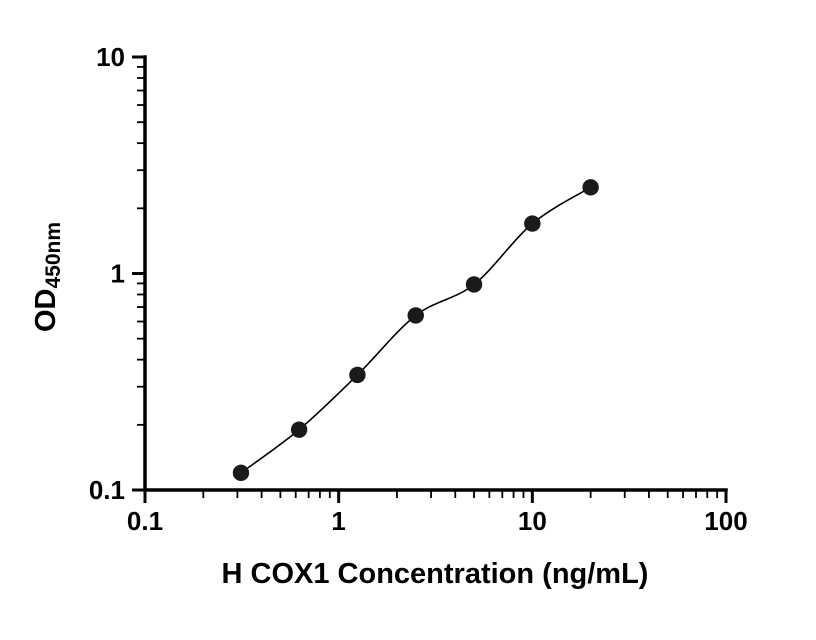 This screenshot has width=816, height=640. What do you see at coordinates (46, 311) in the screenshot?
I see `y-axis-title-main: OD` at bounding box center [46, 311].